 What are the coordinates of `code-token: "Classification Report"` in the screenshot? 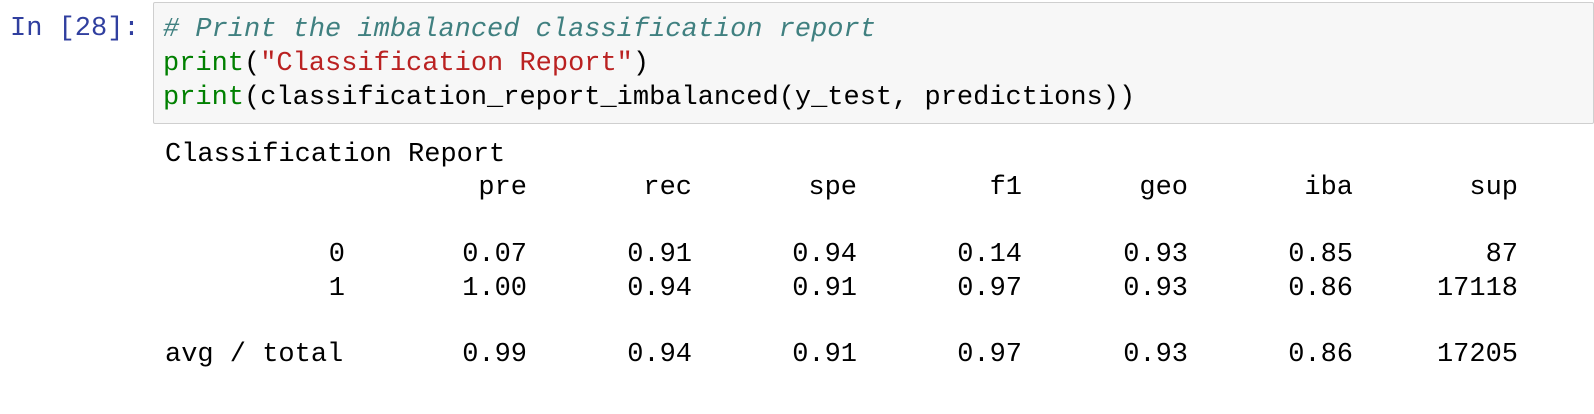 It's located at (446, 64).